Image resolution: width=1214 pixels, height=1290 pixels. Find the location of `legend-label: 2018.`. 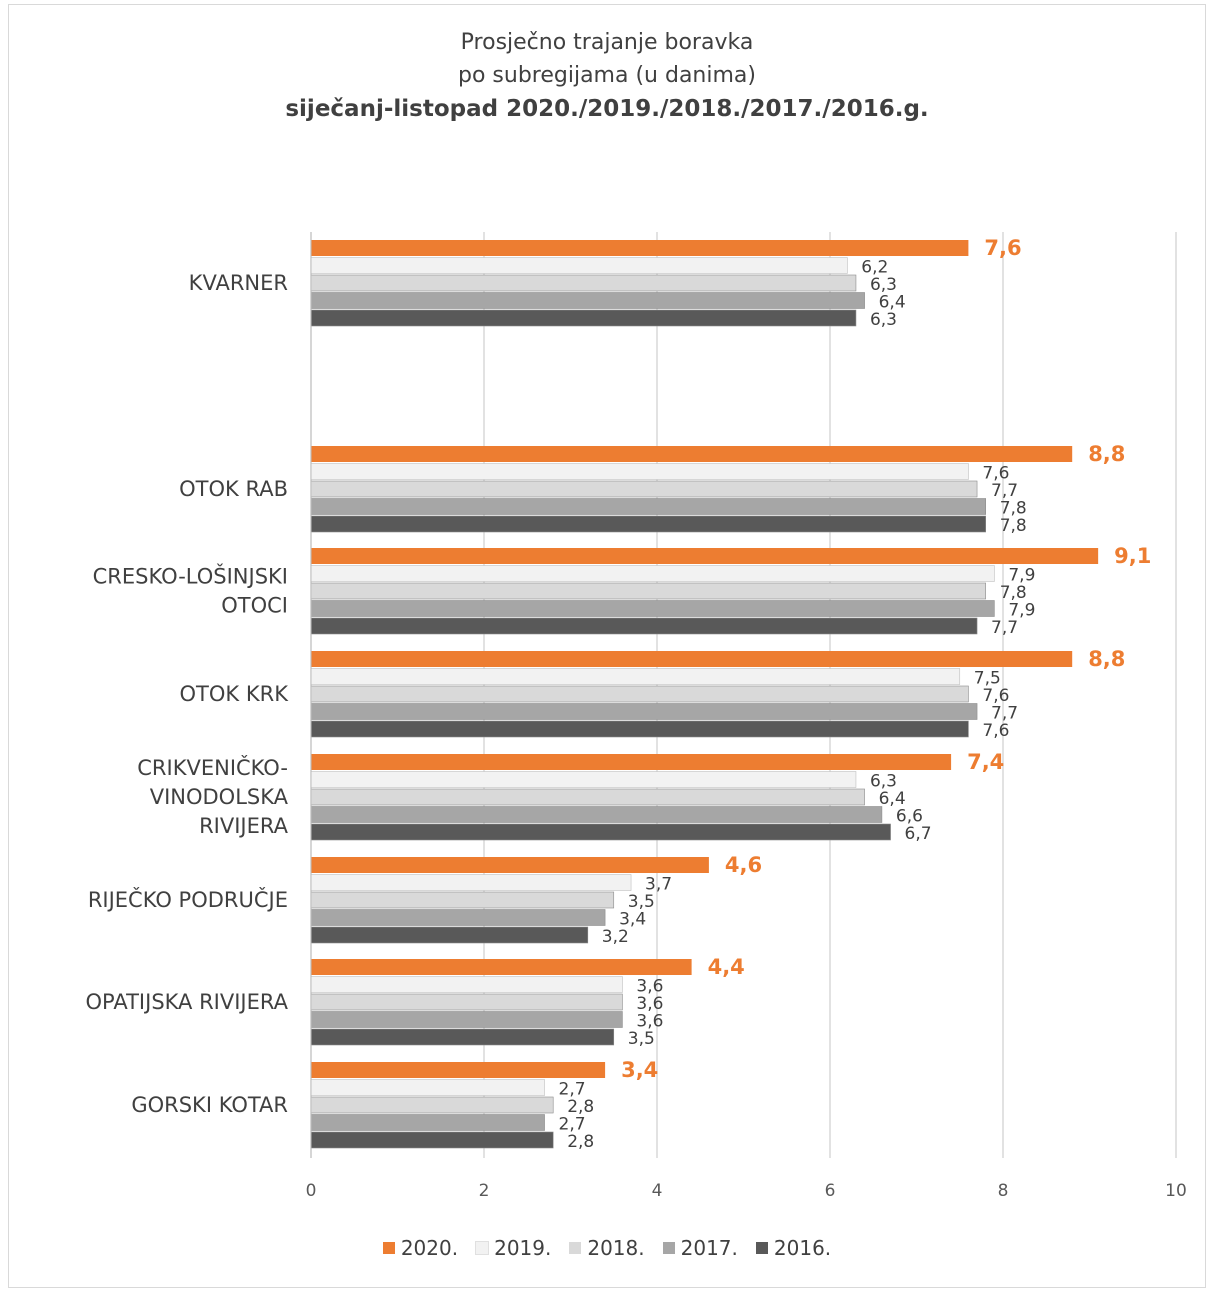

legend-label: 2018. is located at coordinates (616, 1248).